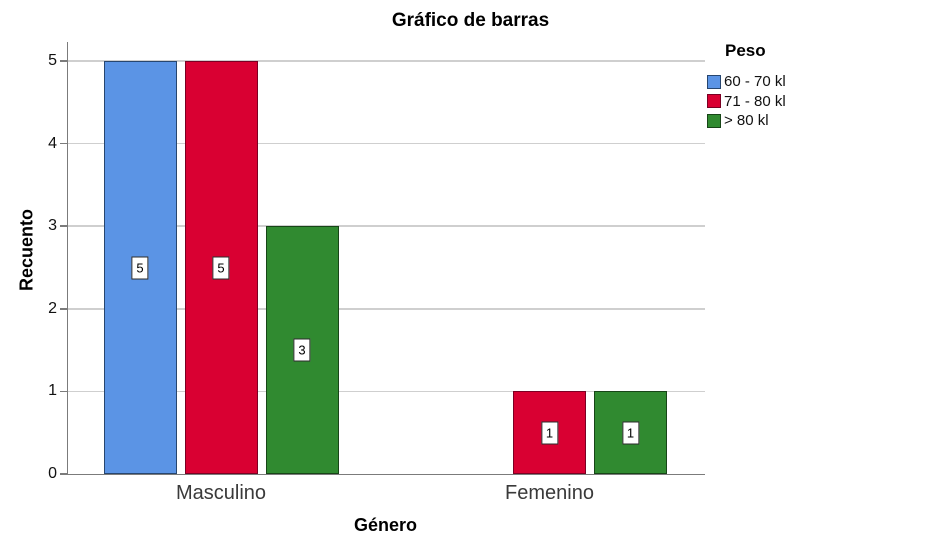  What do you see at coordinates (26, 250) in the screenshot?
I see `y-axis-title: Recuento` at bounding box center [26, 250].